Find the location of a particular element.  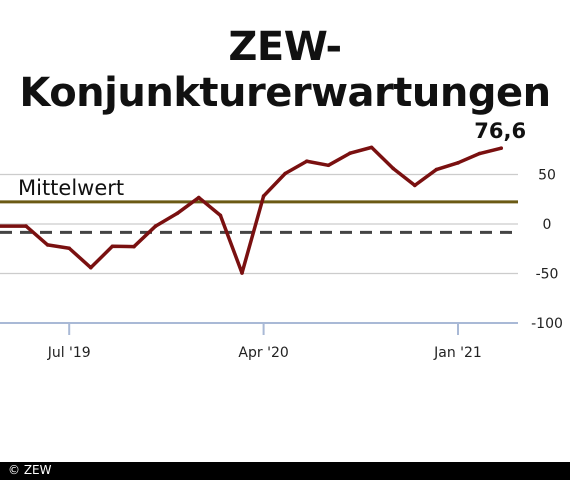

y-tick-label: 50 is located at coordinates (547, 176).